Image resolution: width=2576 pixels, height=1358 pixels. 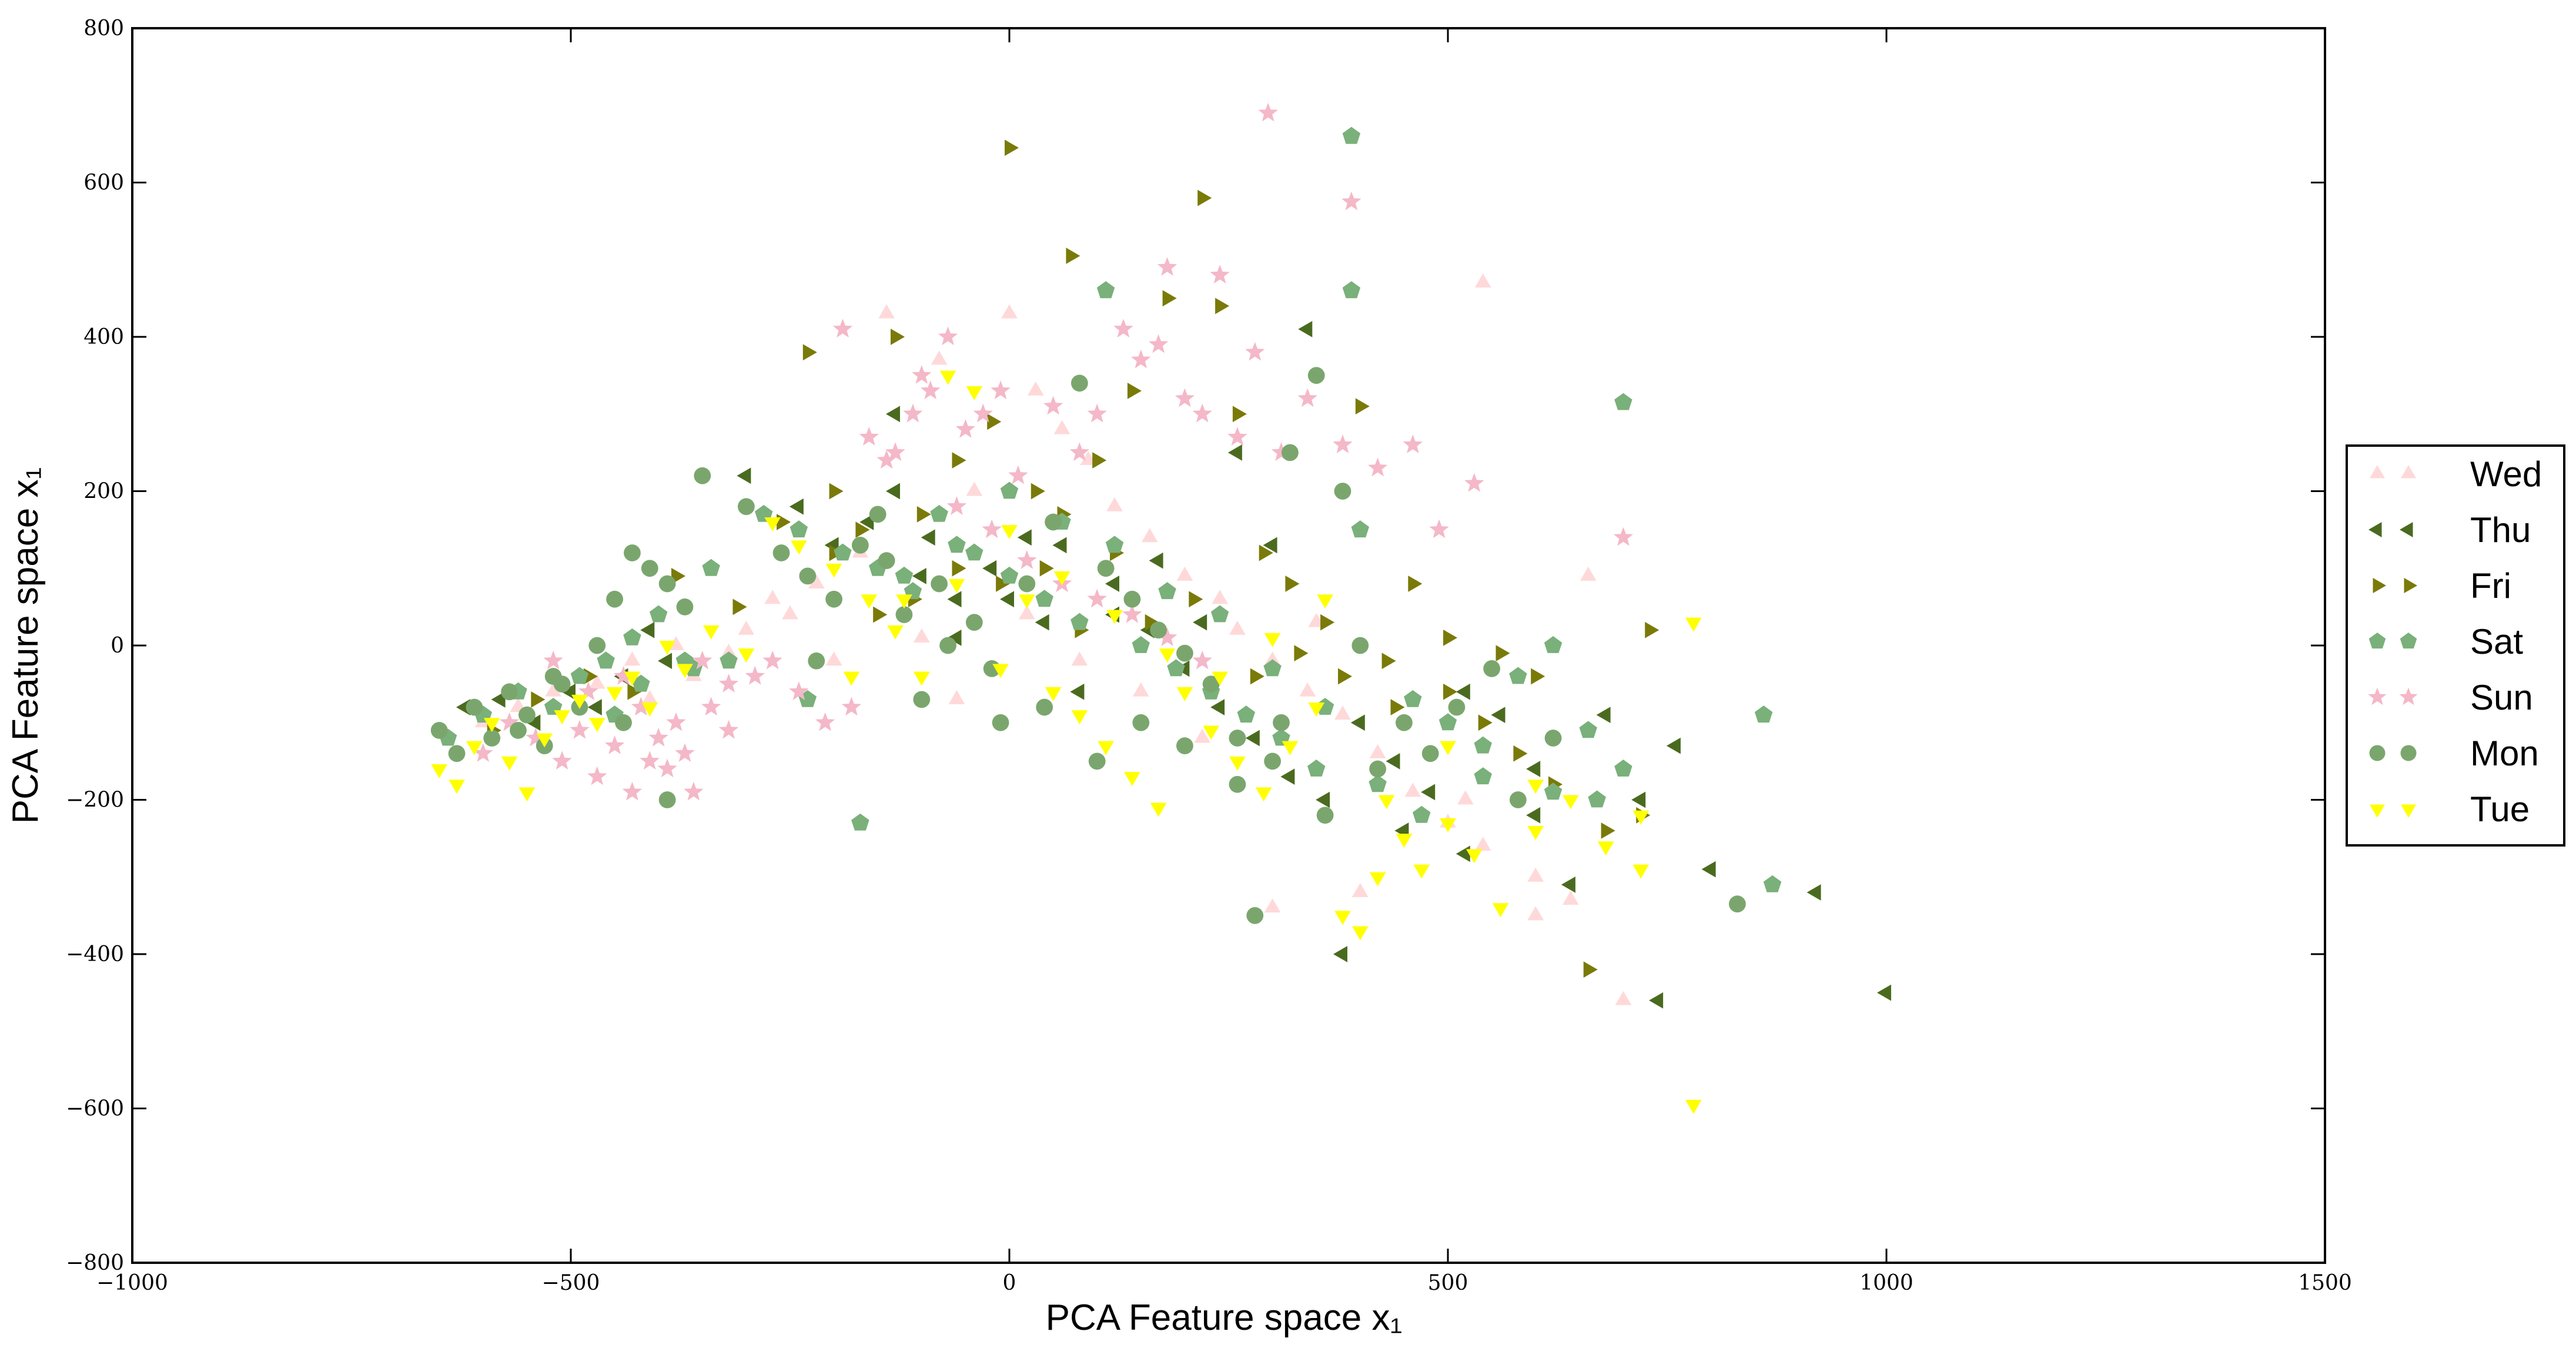 I want to click on legend-marker-sun, so click(x=2377, y=696).